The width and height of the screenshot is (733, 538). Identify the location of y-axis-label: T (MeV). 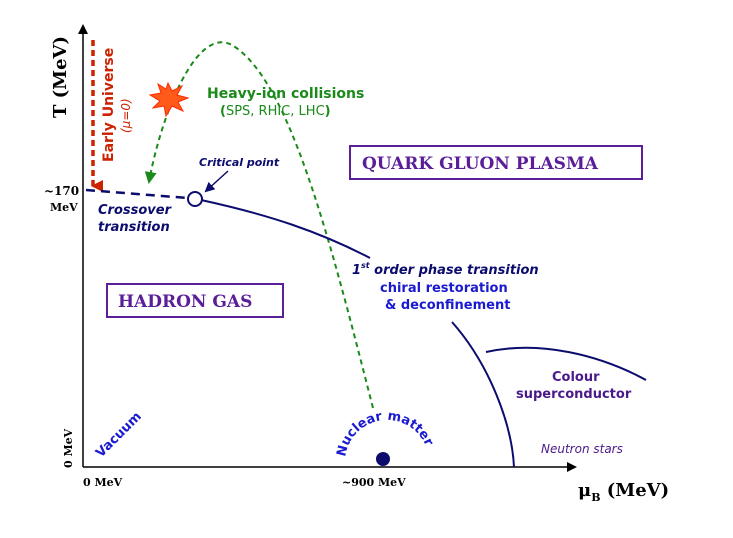
(60, 77).